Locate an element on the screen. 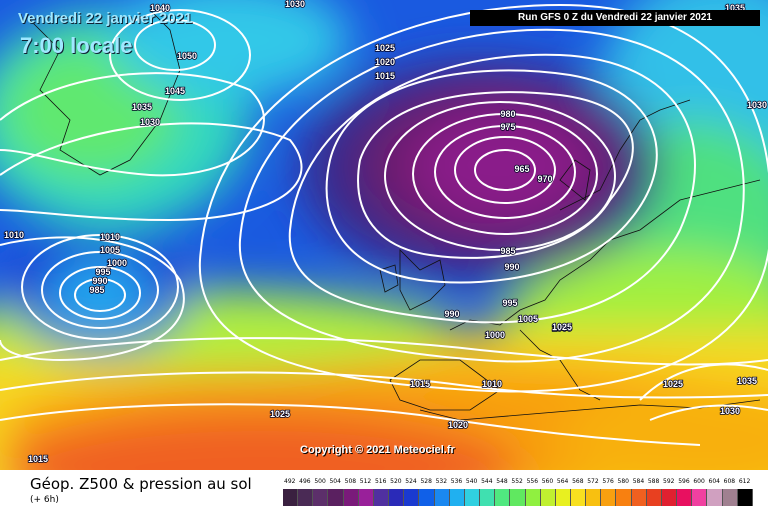 Image resolution: width=768 pixels, height=512 pixels. scale-label: 516 is located at coordinates (380, 481).